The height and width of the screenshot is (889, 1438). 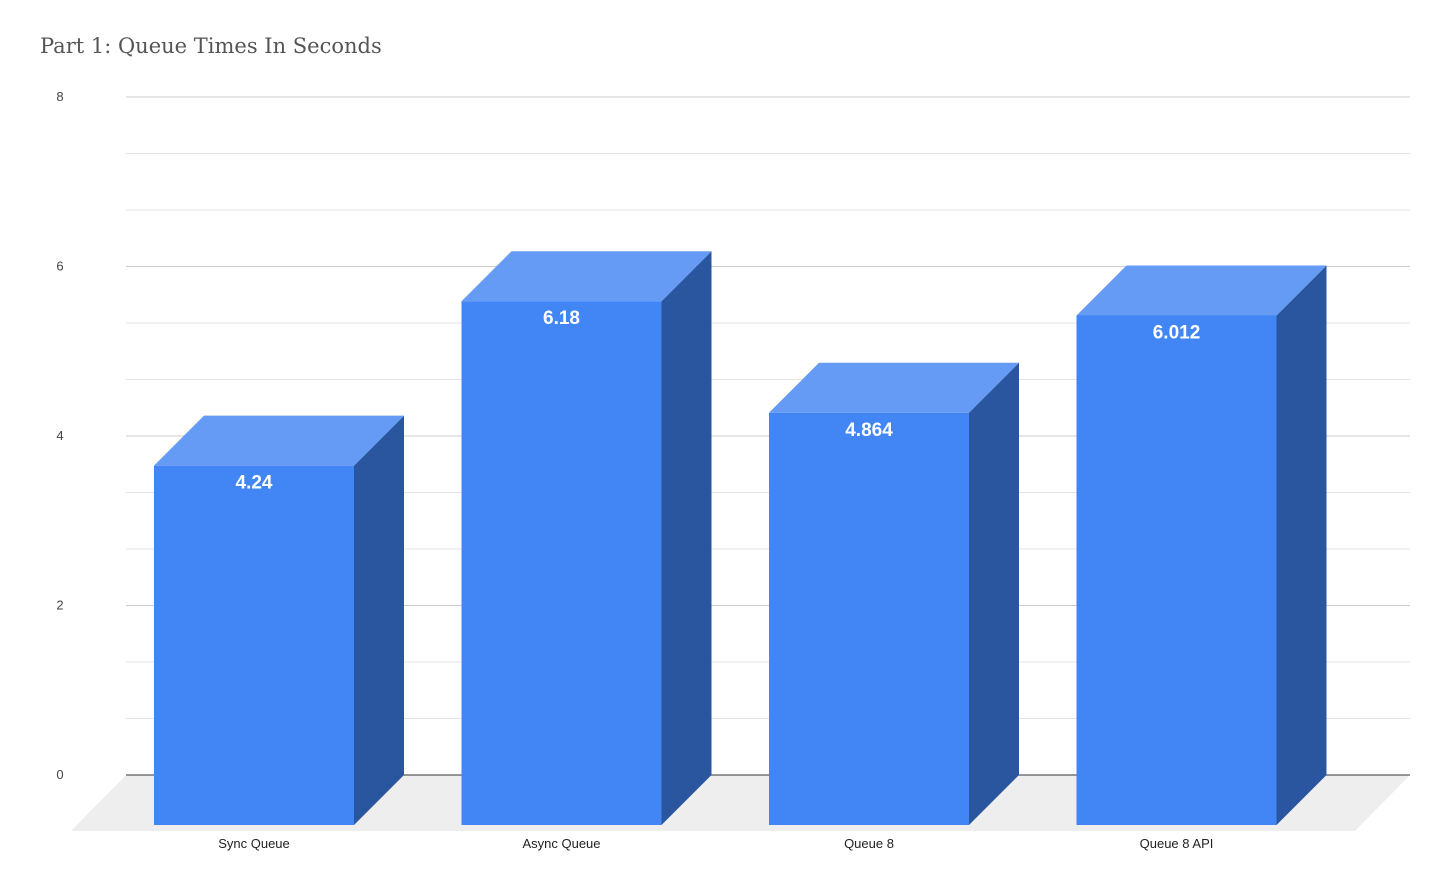 I want to click on x-tick-label: Queue 8, so click(x=869, y=843).